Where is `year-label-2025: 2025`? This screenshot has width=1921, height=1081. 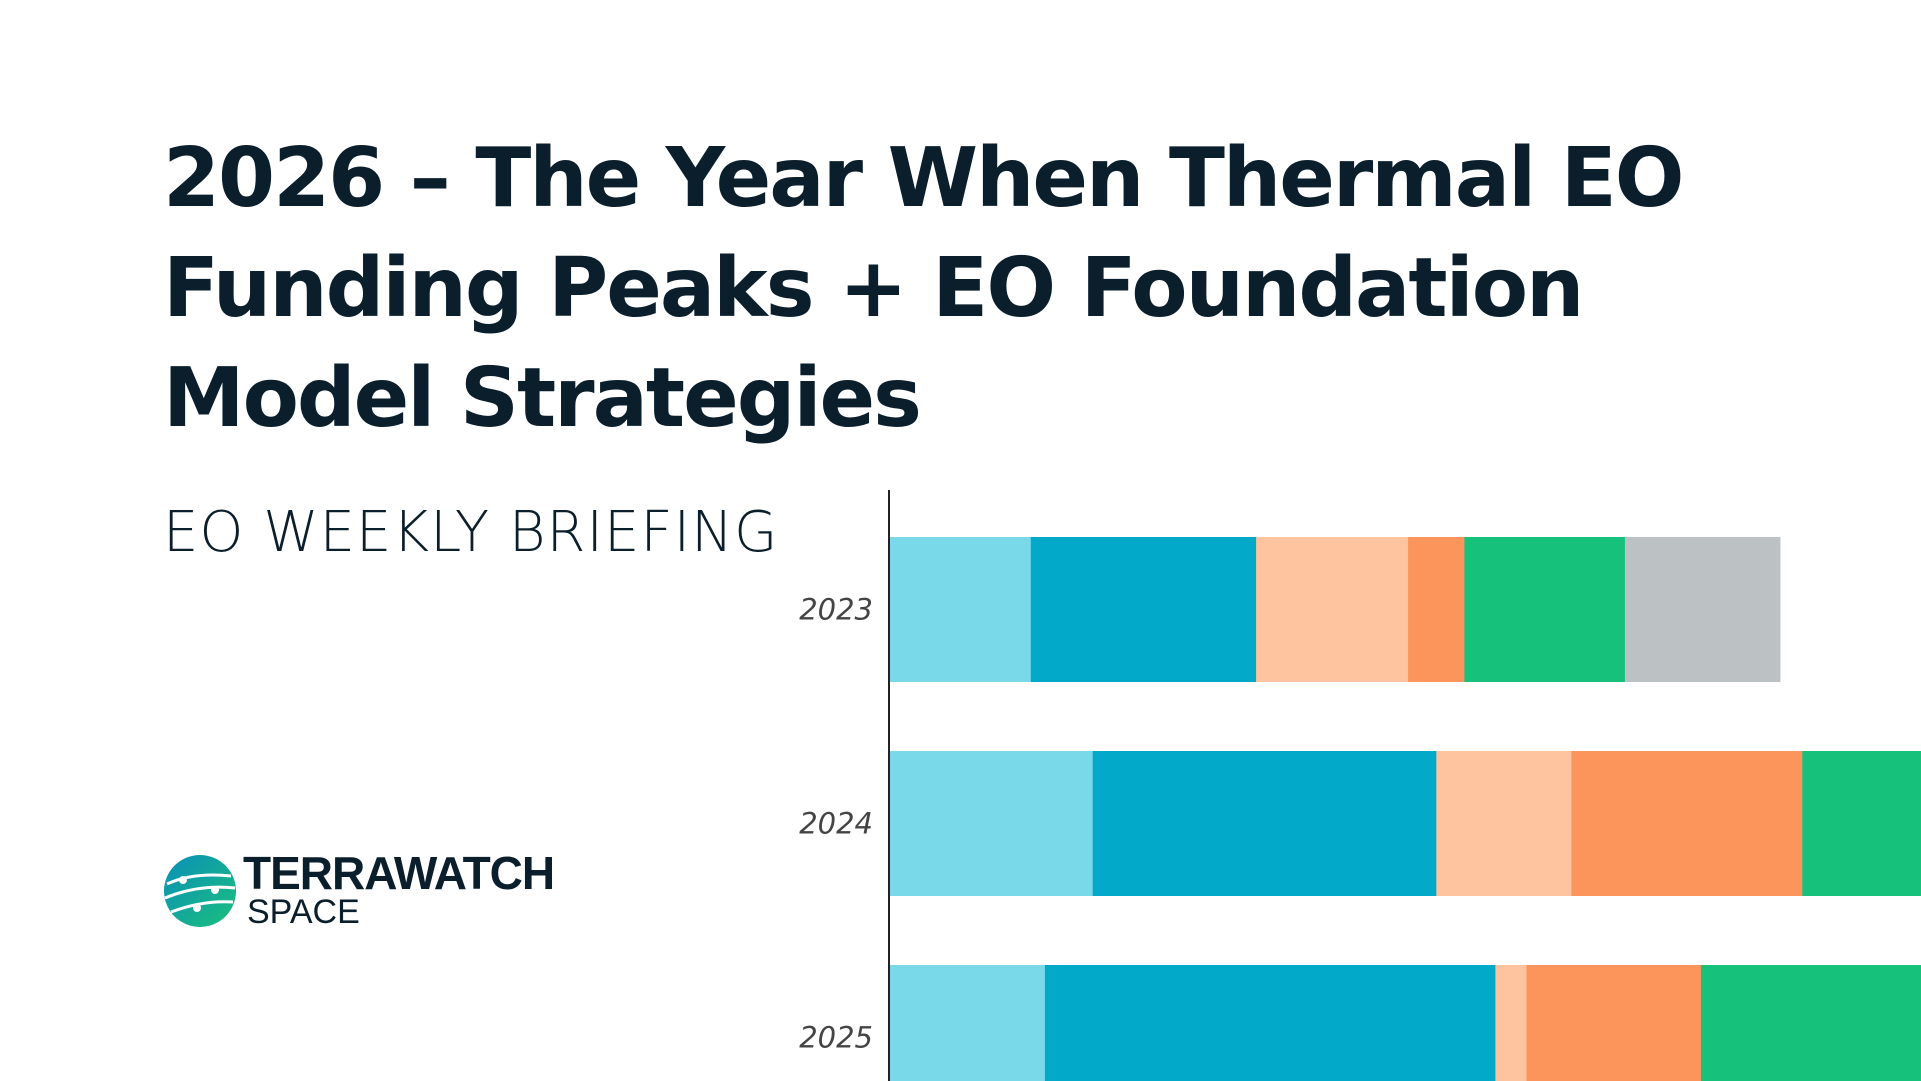
year-label-2025: 2025 is located at coordinates (836, 1038).